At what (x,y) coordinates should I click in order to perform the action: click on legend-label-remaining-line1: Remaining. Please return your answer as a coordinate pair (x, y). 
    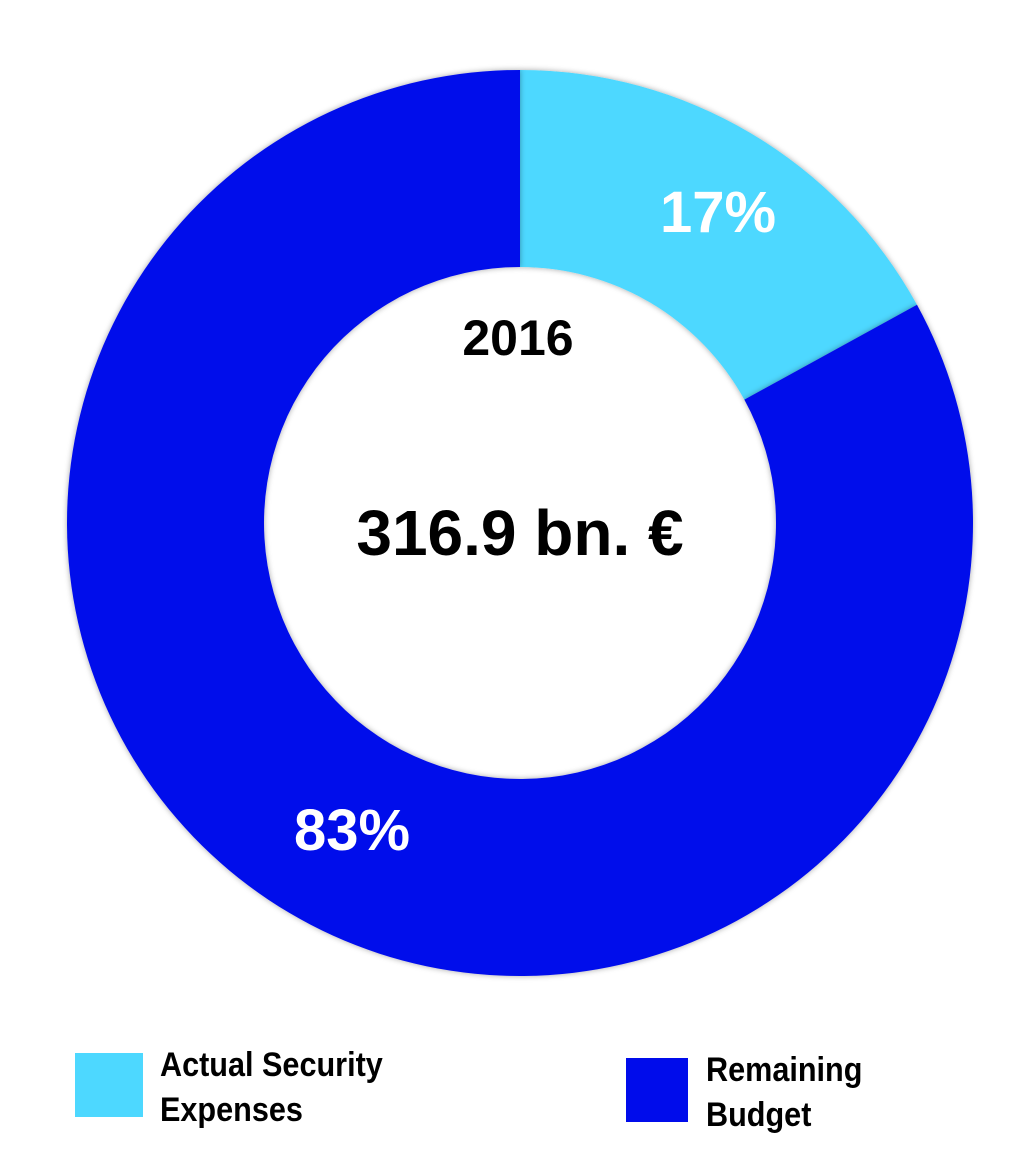
    Looking at the image, I should click on (784, 1070).